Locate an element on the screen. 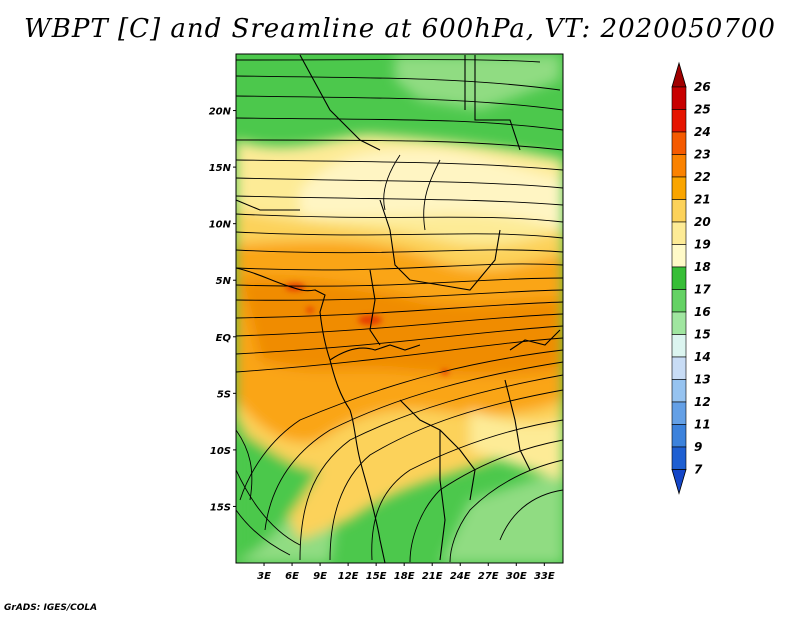  colorbar-label: 22 is located at coordinates (702, 177).